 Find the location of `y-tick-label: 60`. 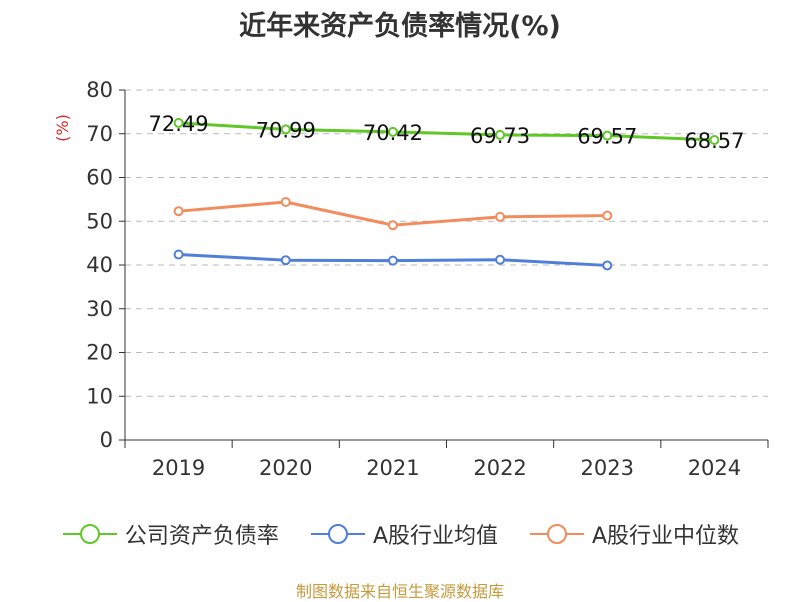

y-tick-label: 60 is located at coordinates (99, 178).